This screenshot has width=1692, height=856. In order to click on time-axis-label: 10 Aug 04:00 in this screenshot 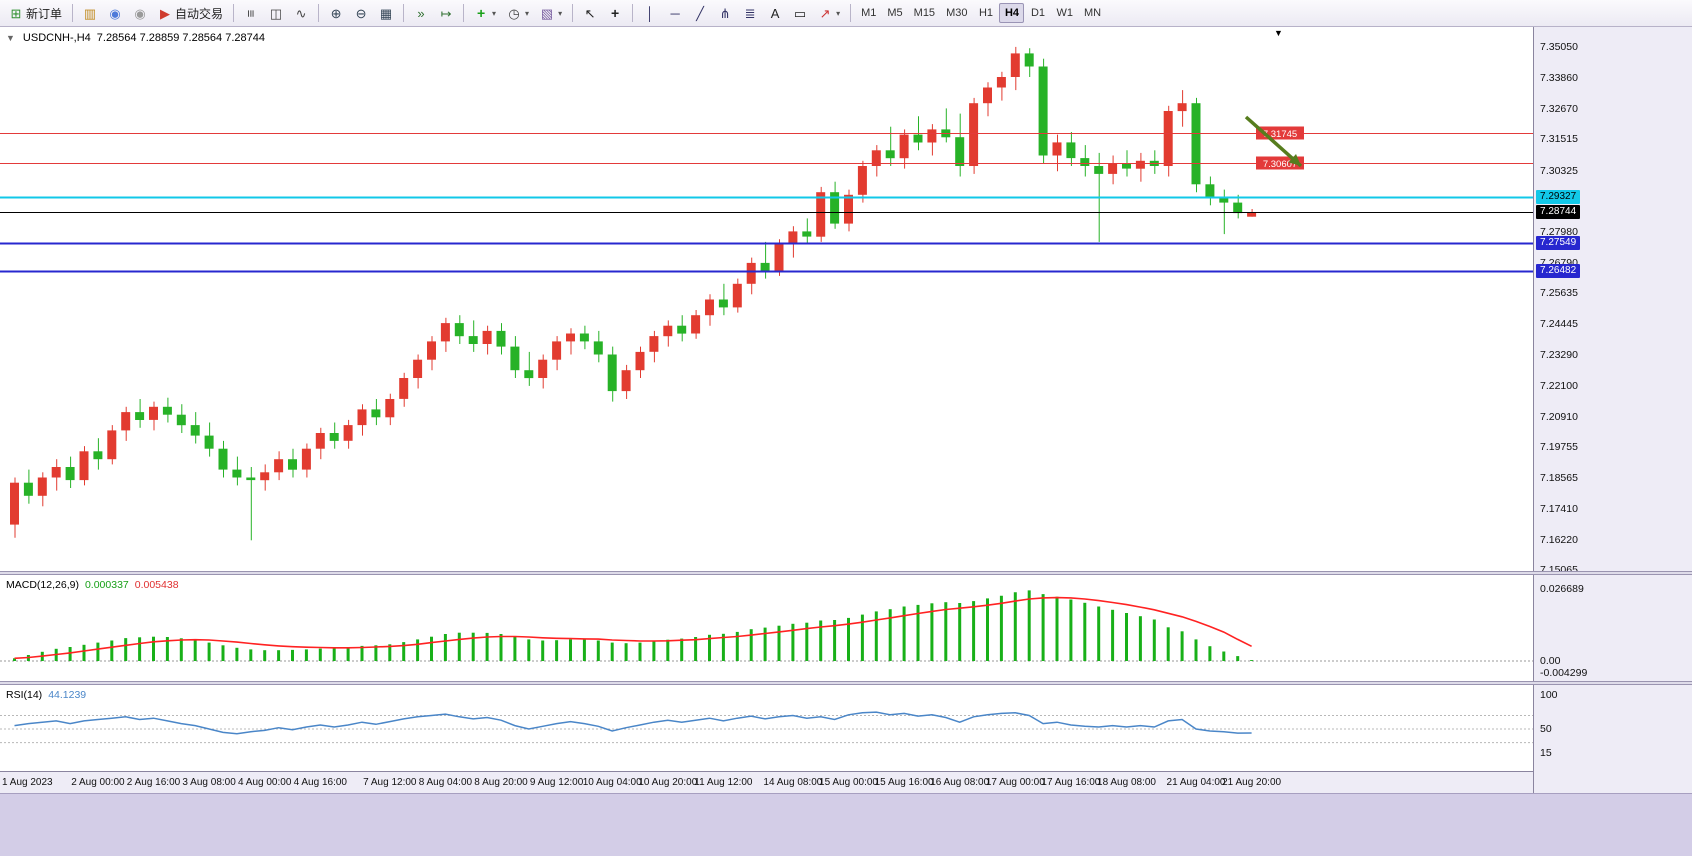, I will do `click(612, 782)`.